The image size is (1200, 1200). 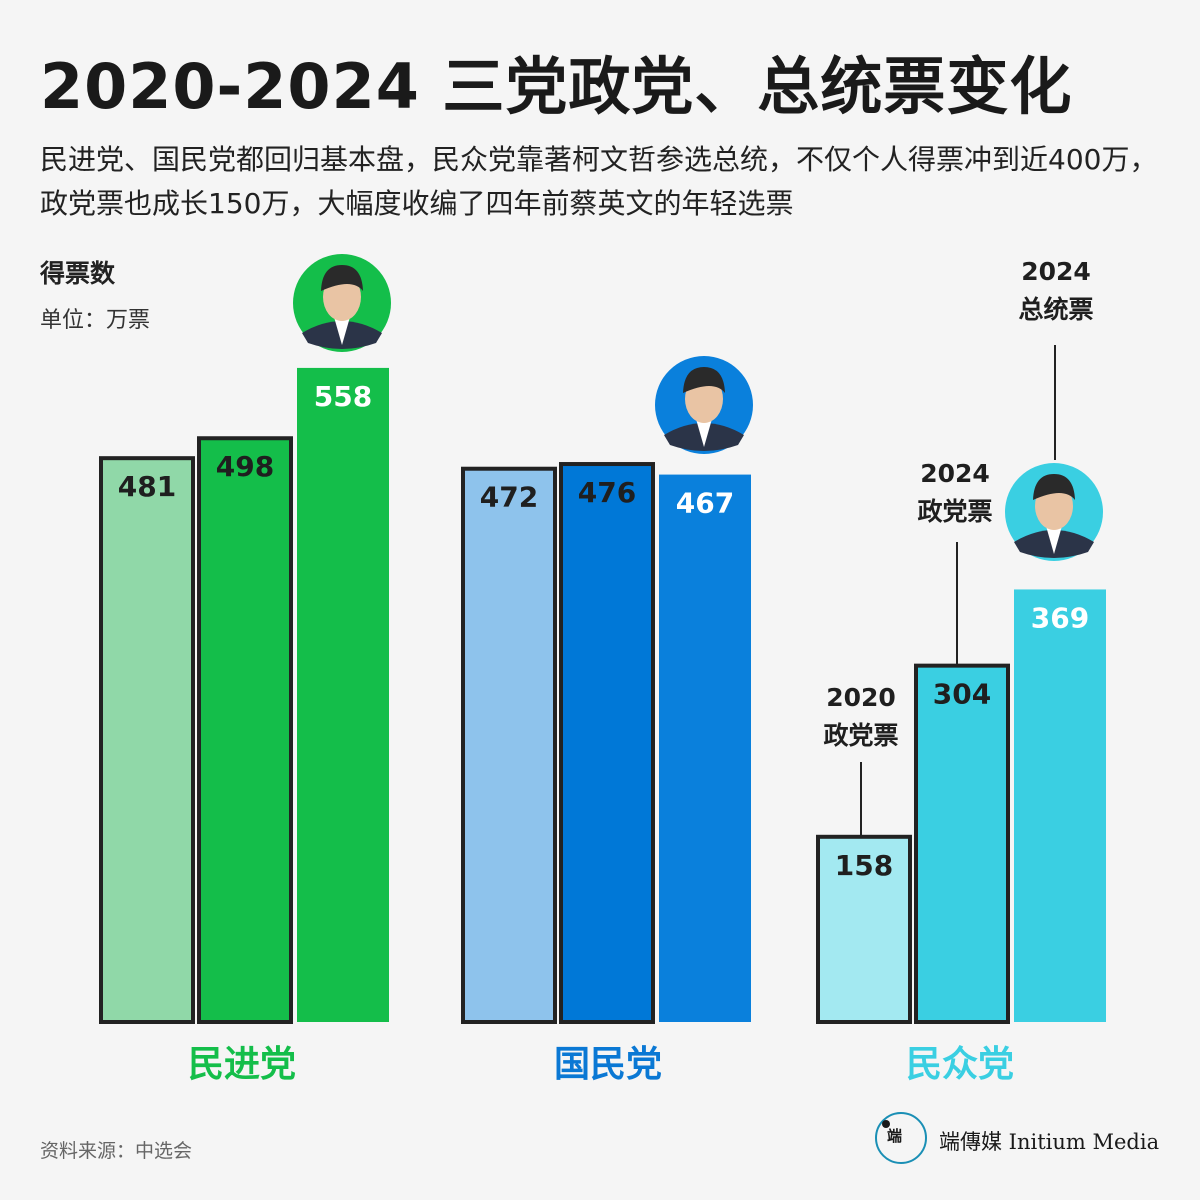 What do you see at coordinates (960, 1064) in the screenshot?
I see `category-label: 民众党` at bounding box center [960, 1064].